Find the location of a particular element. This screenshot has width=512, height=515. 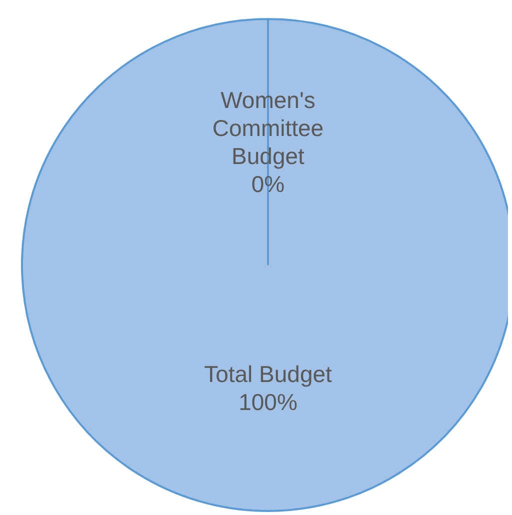

category-label: Women's Committee Budget is located at coordinates (268, 128).